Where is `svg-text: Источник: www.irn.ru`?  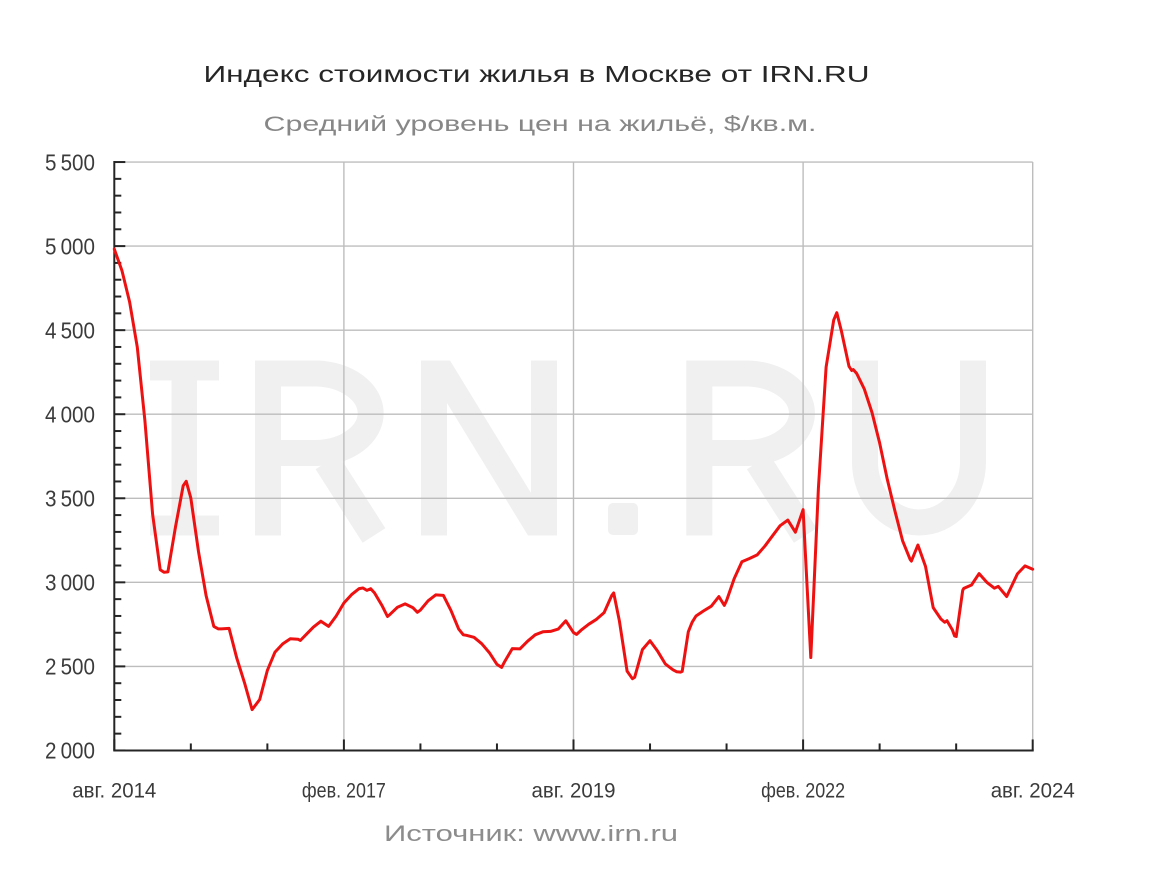
svg-text: Источник: www.irn.ru is located at coordinates (531, 833).